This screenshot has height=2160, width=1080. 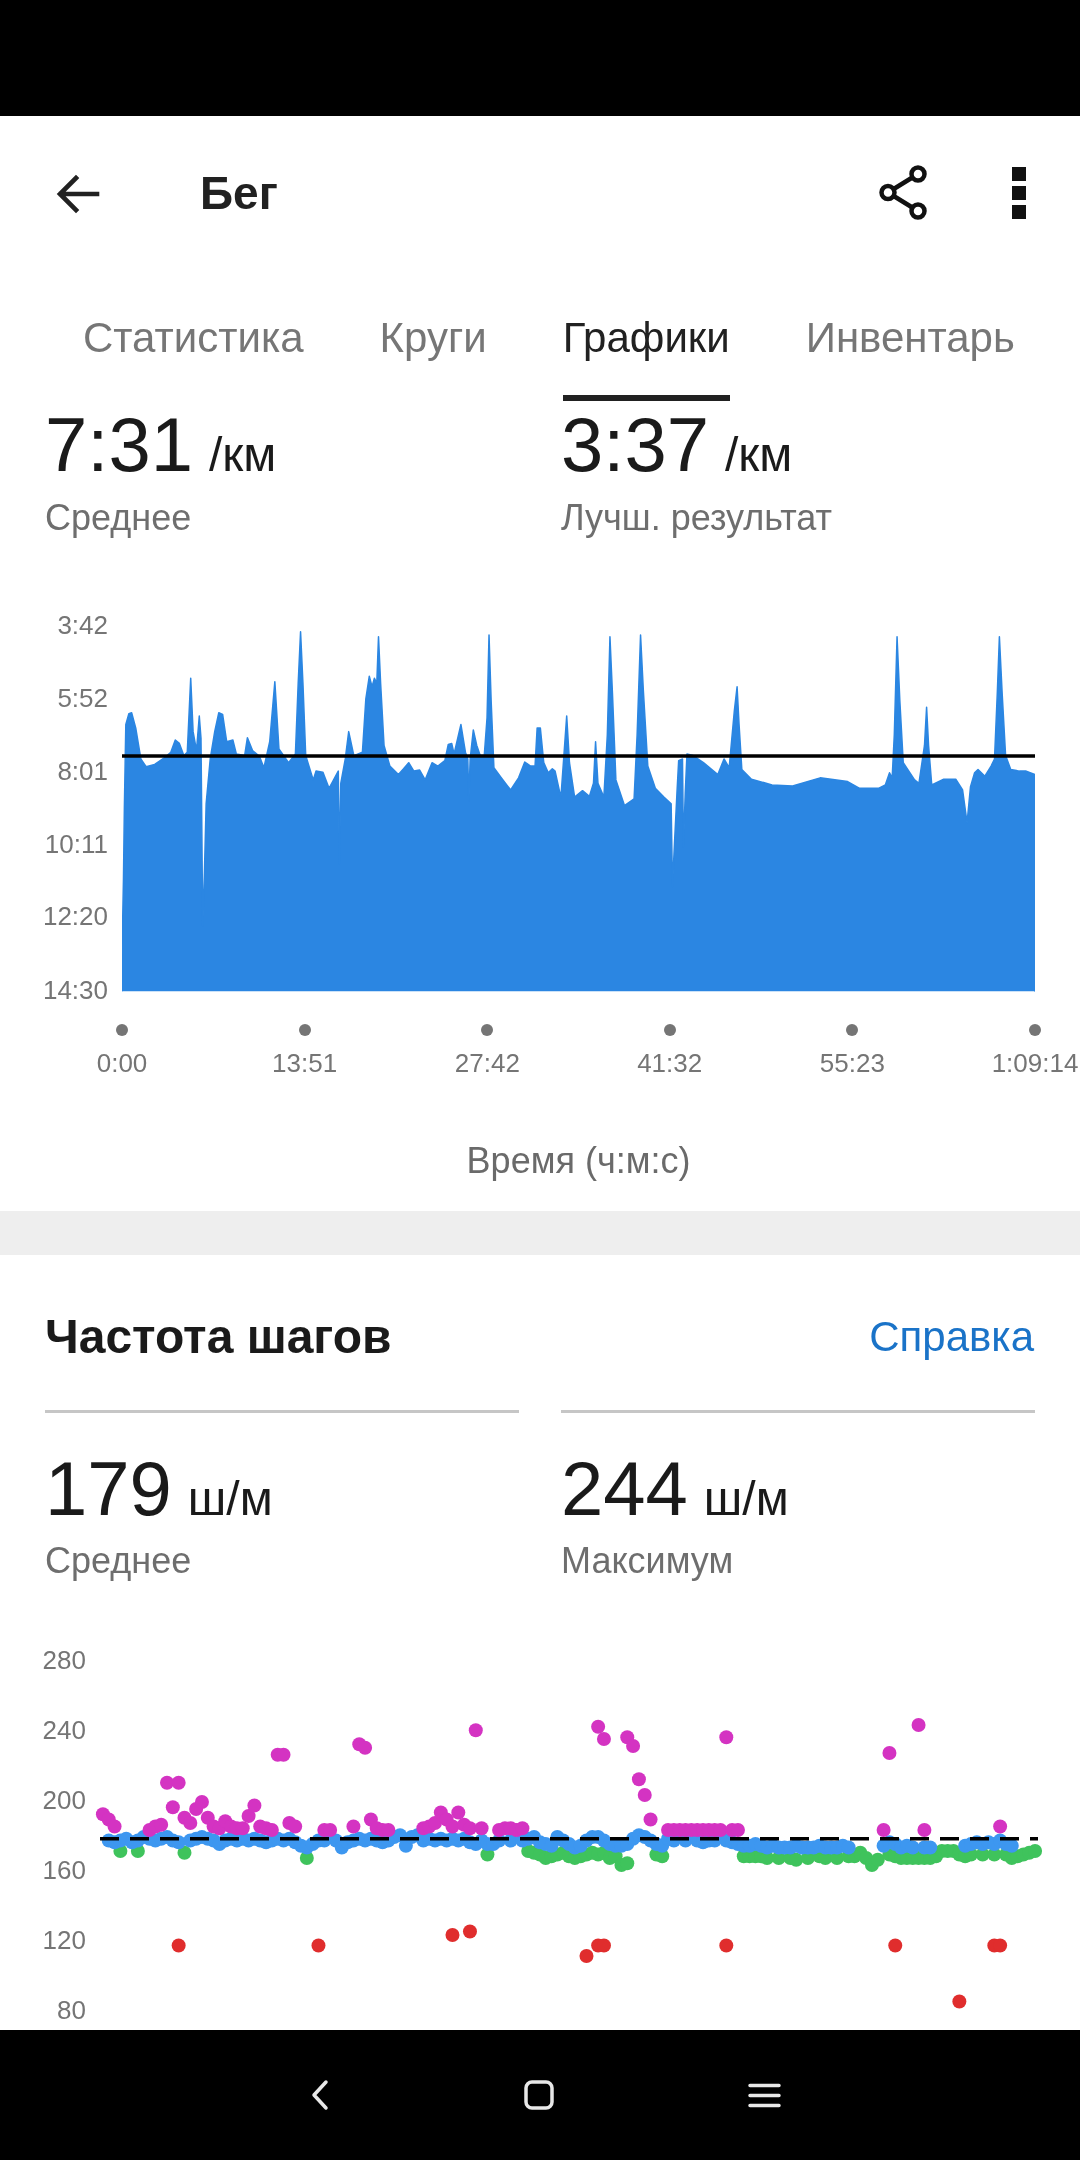 What do you see at coordinates (82, 625) in the screenshot?
I see `y-tick-label: 3:42` at bounding box center [82, 625].